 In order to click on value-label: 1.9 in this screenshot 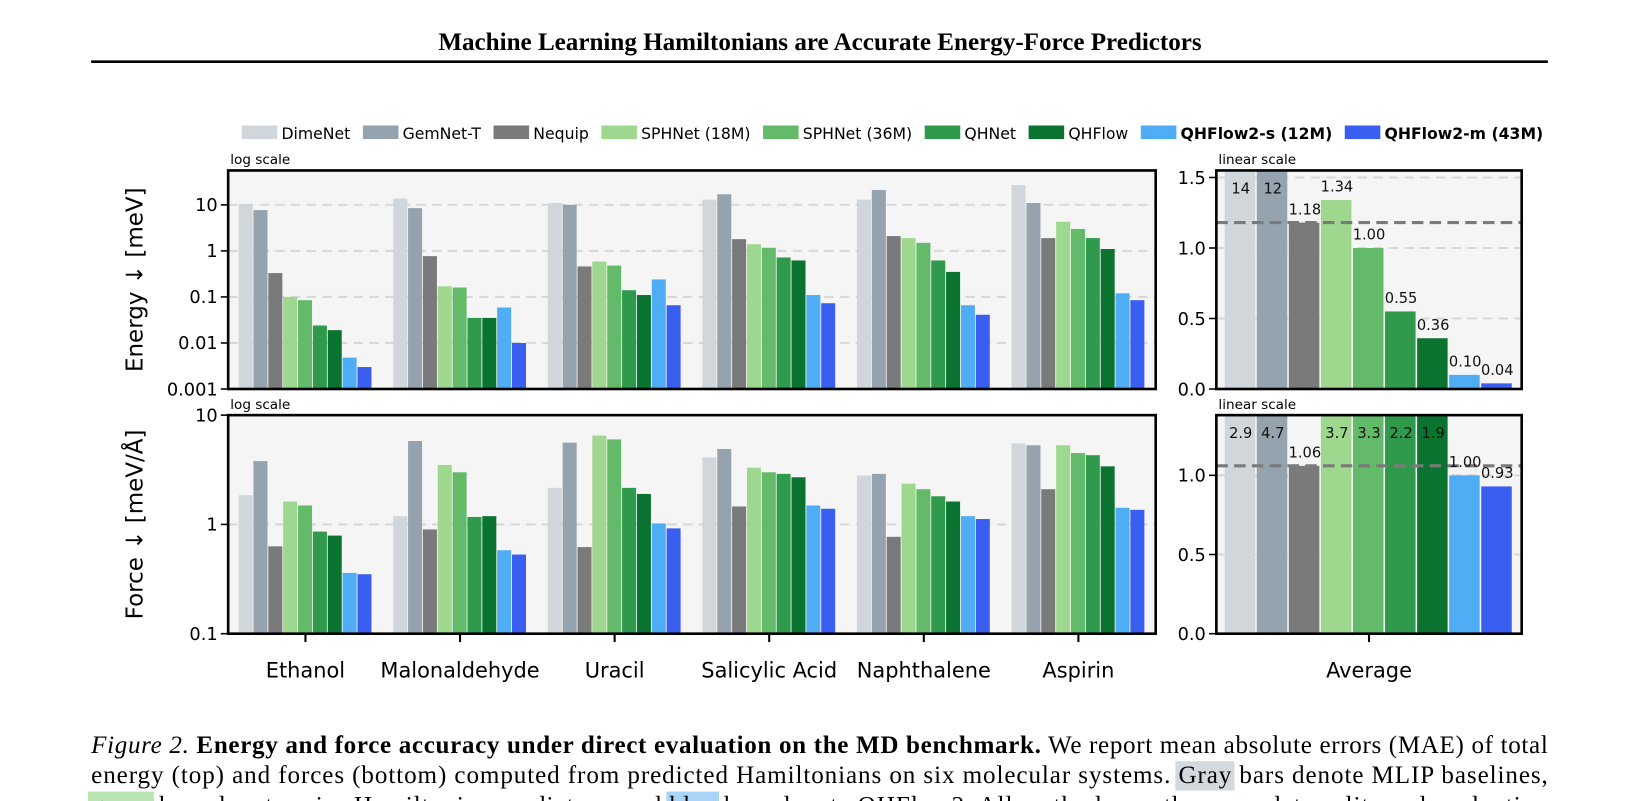, I will do `click(1433, 433)`.